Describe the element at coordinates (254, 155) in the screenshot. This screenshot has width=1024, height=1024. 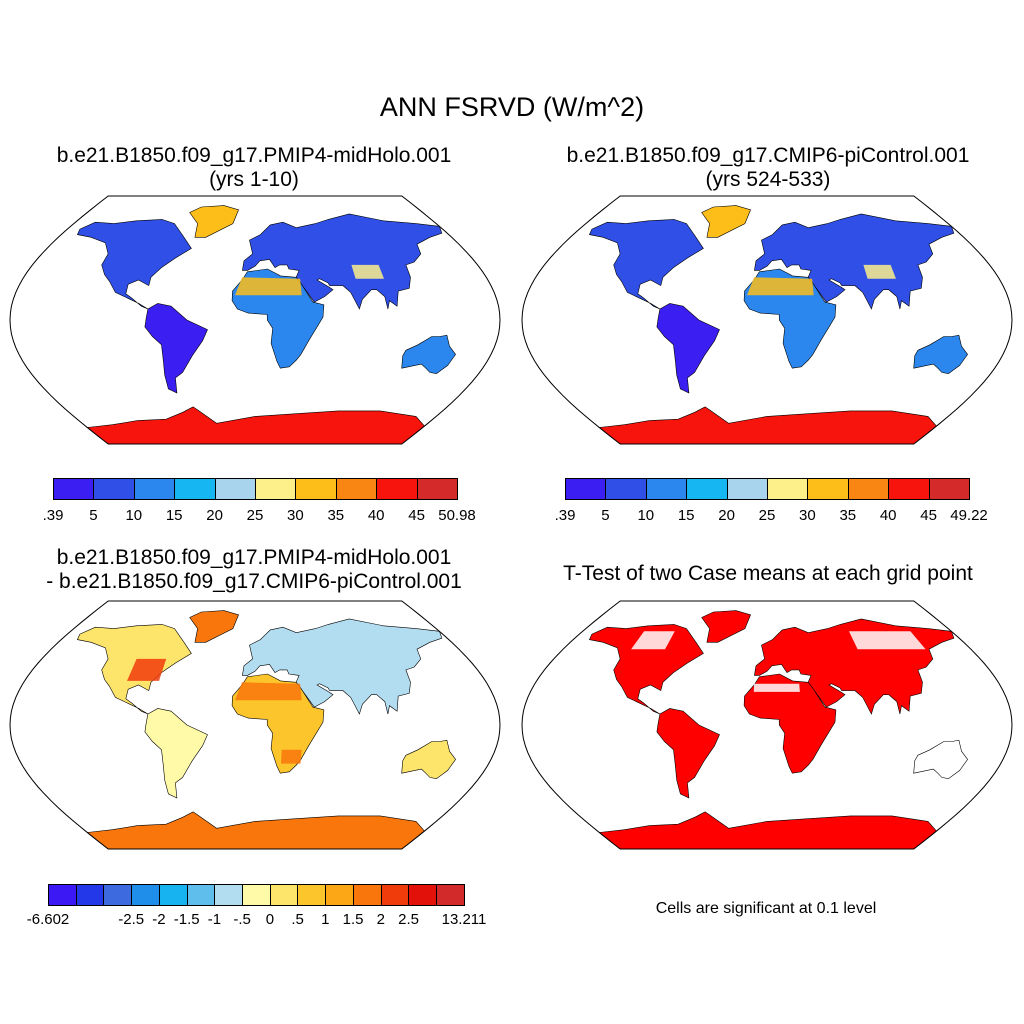
I see `panel1-title-line1: b.e21.B1850.f09_g17.PMIP4-midHolo.001` at that location.